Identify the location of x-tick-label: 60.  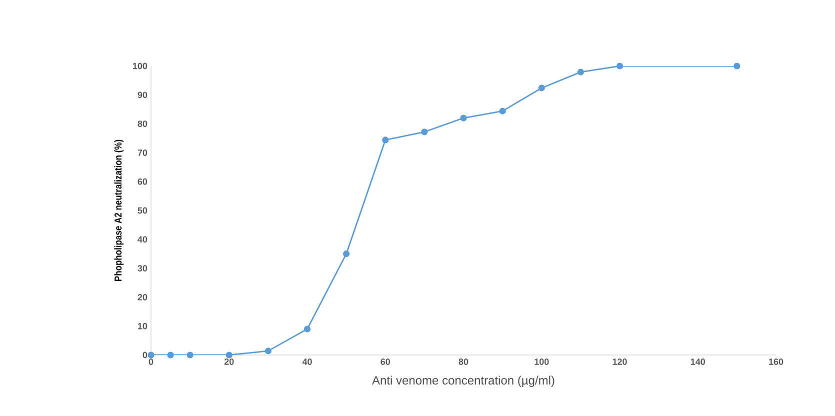
(385, 361).